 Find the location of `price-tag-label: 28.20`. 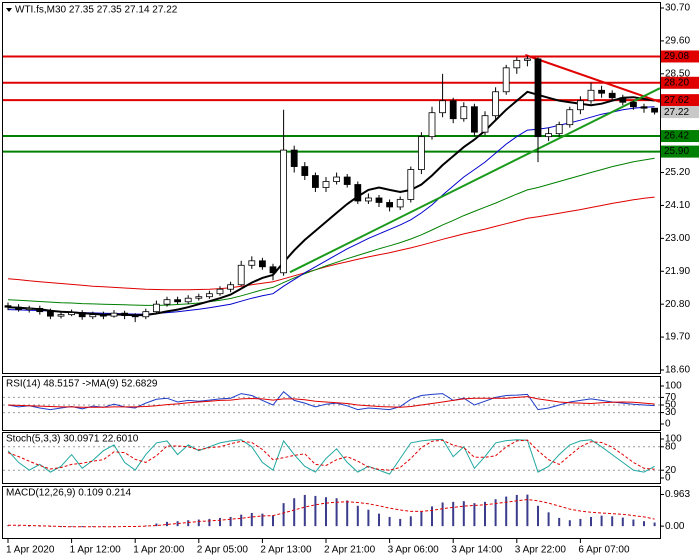

price-tag-label: 28.20 is located at coordinates (676, 82).